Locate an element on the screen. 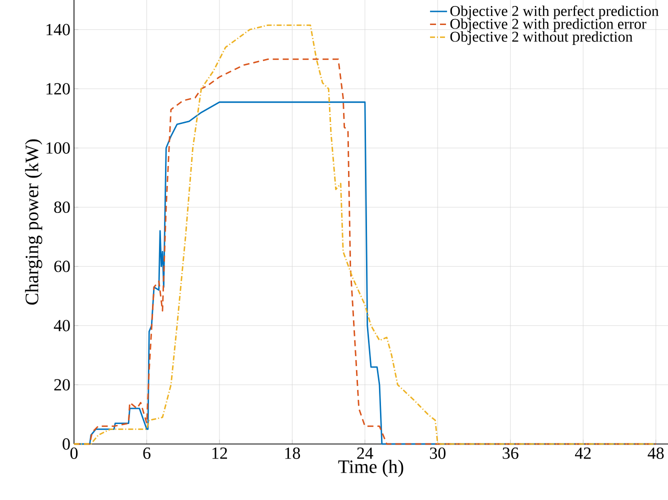 The height and width of the screenshot is (500, 668). legend-label: Objective 2 with perfect prediction is located at coordinates (554, 12).